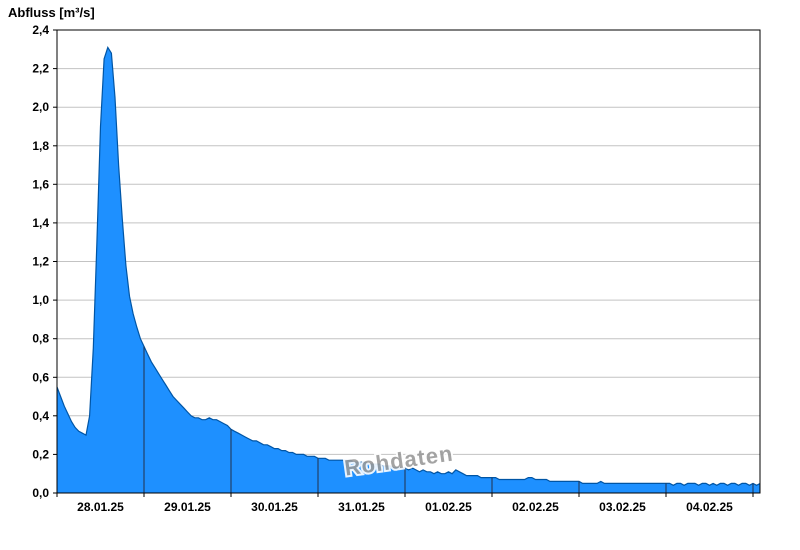 This screenshot has height=550, width=800. Describe the element at coordinates (40, 223) in the screenshot. I see `y-tick-label: 1,4` at that location.